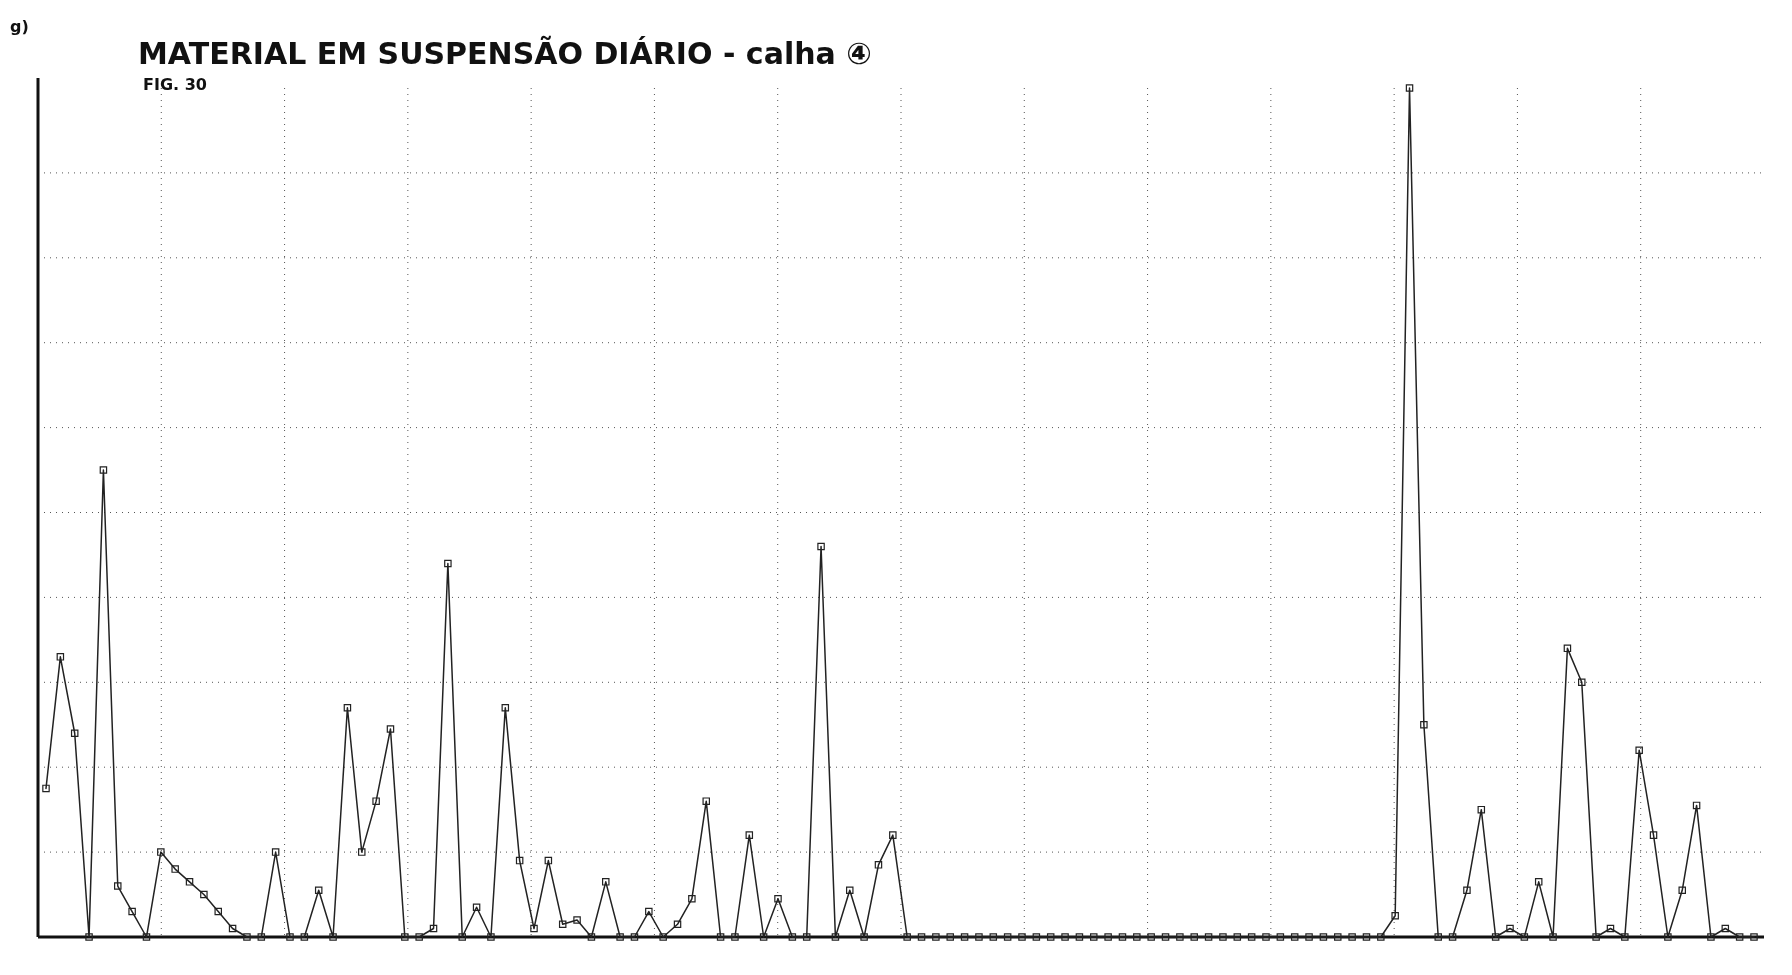 The image size is (1792, 975). Describe the element at coordinates (19, 26) in the screenshot. I see `y-axis-title: g)` at that location.